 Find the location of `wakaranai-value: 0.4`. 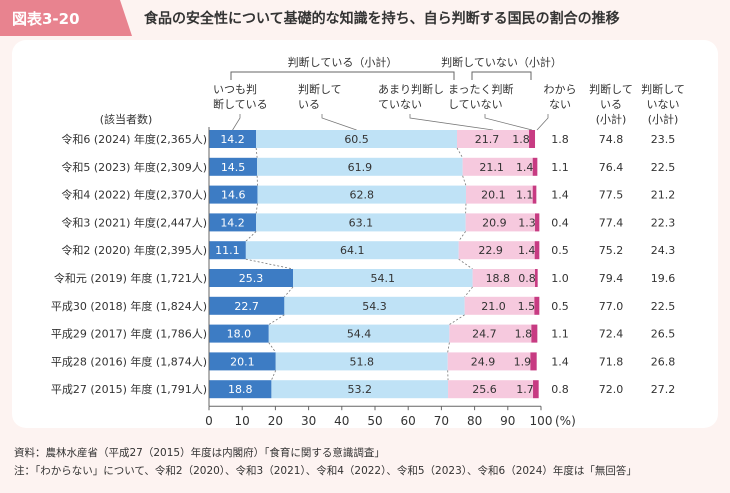

wakaranai-value: 0.4 is located at coordinates (560, 222).